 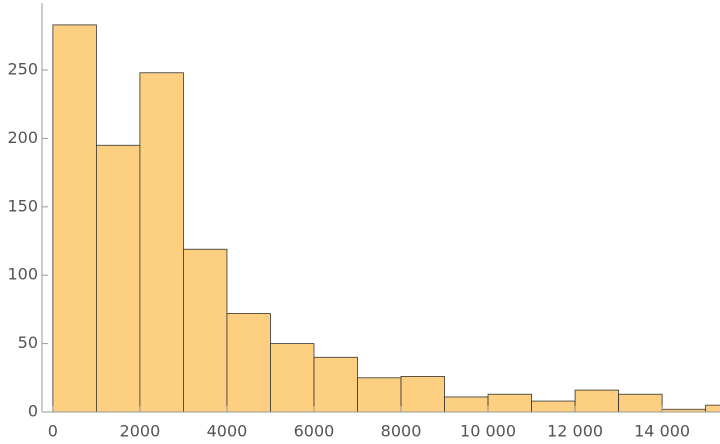 What do you see at coordinates (488, 431) in the screenshot?
I see `x-tick-label: 10 000` at bounding box center [488, 431].